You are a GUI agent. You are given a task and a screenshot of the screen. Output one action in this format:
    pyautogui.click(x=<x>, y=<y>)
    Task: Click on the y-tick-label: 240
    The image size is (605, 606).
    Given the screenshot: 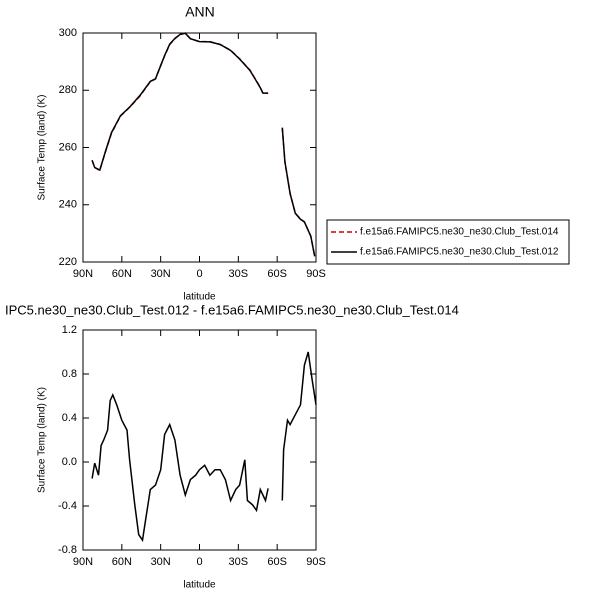 What is the action you would take?
    pyautogui.click(x=68, y=205)
    